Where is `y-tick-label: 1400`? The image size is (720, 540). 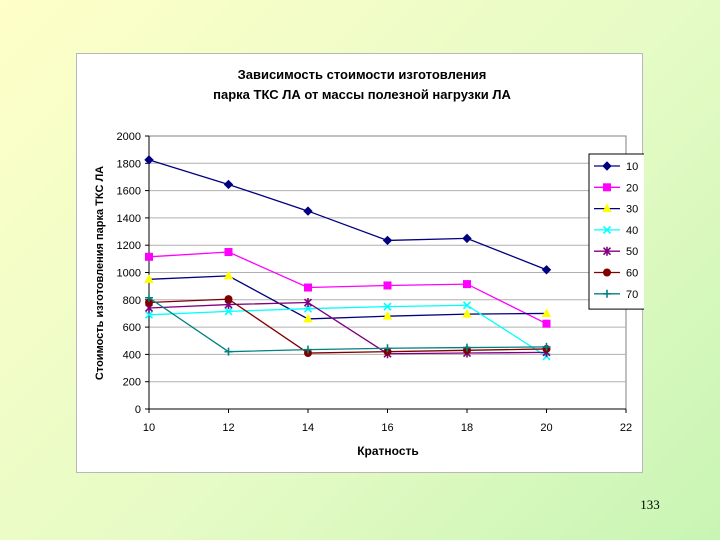 y-tick-label: 1400 is located at coordinates (129, 219).